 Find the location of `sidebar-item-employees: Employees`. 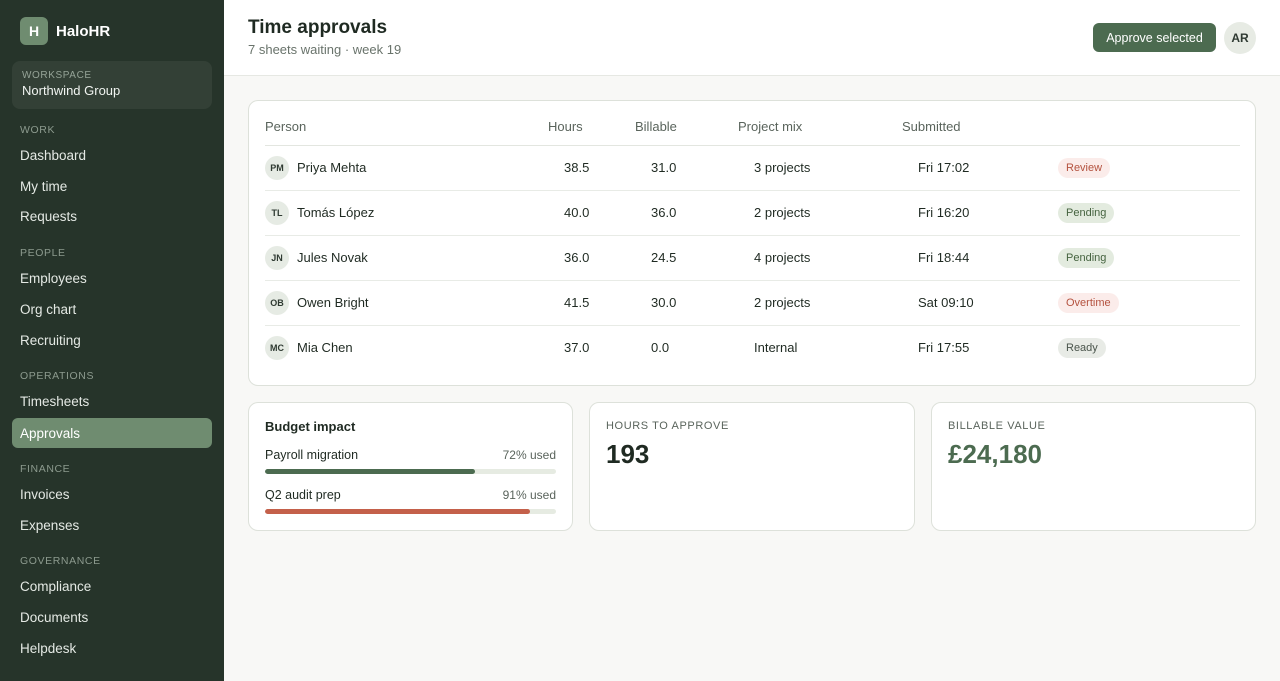

sidebar-item-employees: Employees is located at coordinates (53, 278).